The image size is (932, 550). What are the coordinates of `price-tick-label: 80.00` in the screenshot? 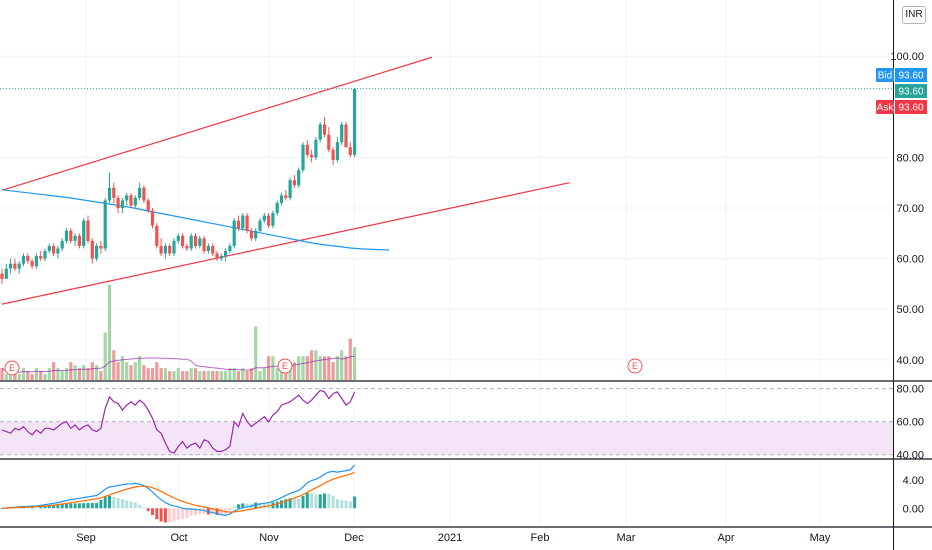 It's located at (910, 158).